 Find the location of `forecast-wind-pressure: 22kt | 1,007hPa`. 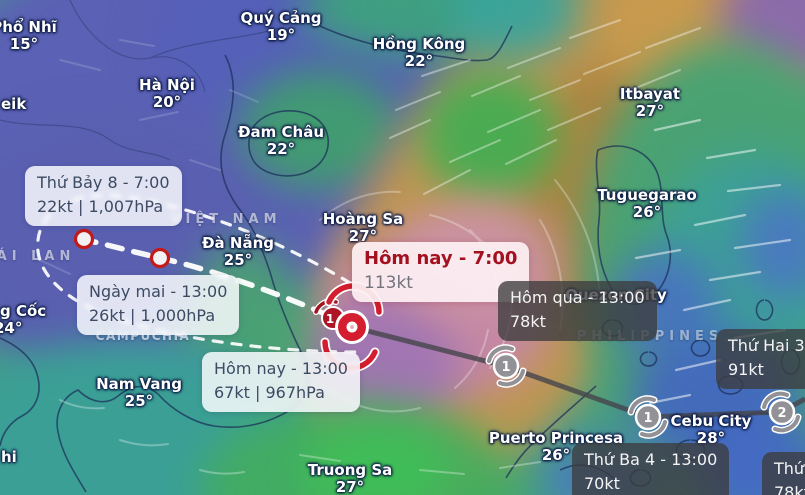

forecast-wind-pressure: 22kt | 1,007hPa is located at coordinates (100, 206).